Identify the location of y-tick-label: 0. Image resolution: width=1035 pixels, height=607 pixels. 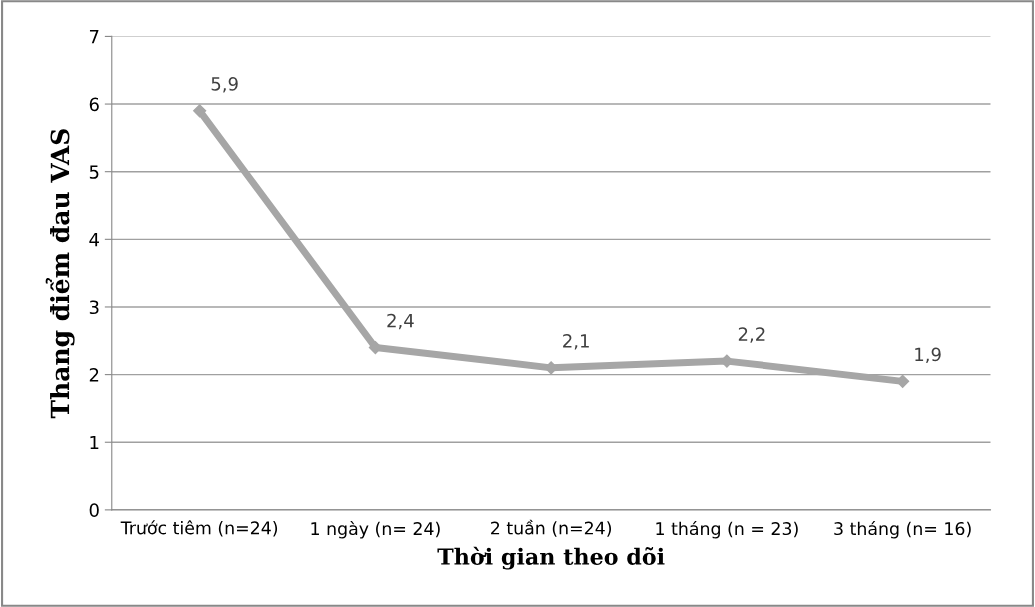
(94, 510).